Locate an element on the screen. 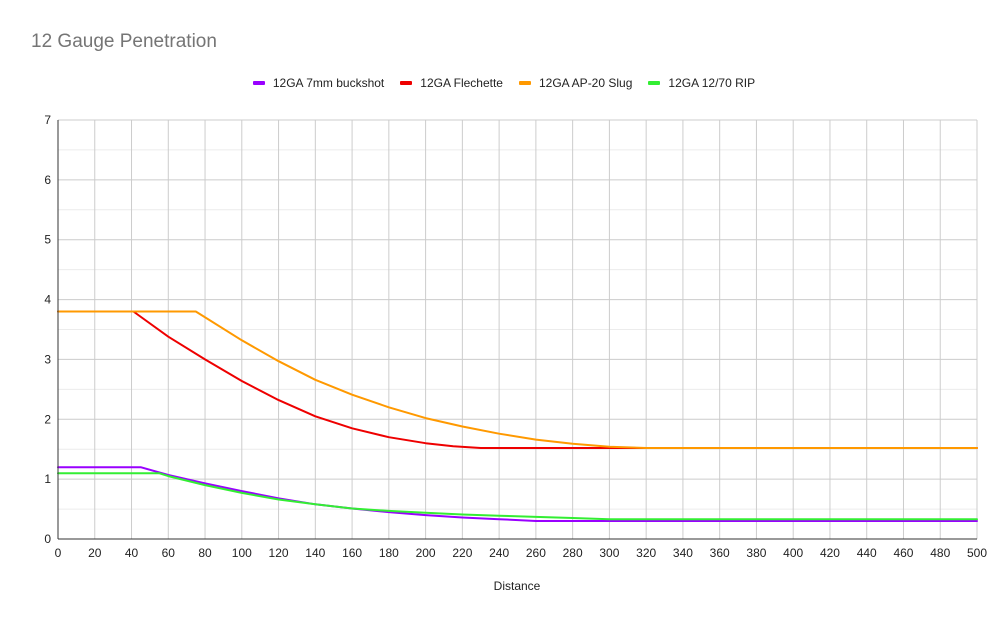  y-tick-label: 5 is located at coordinates (47, 240).